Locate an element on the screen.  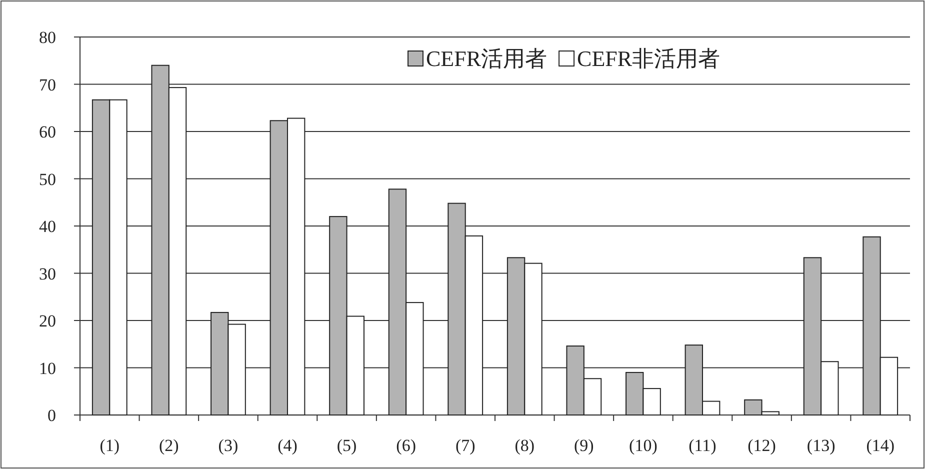
legend-label: CEFR非活用者 is located at coordinates (648, 58).